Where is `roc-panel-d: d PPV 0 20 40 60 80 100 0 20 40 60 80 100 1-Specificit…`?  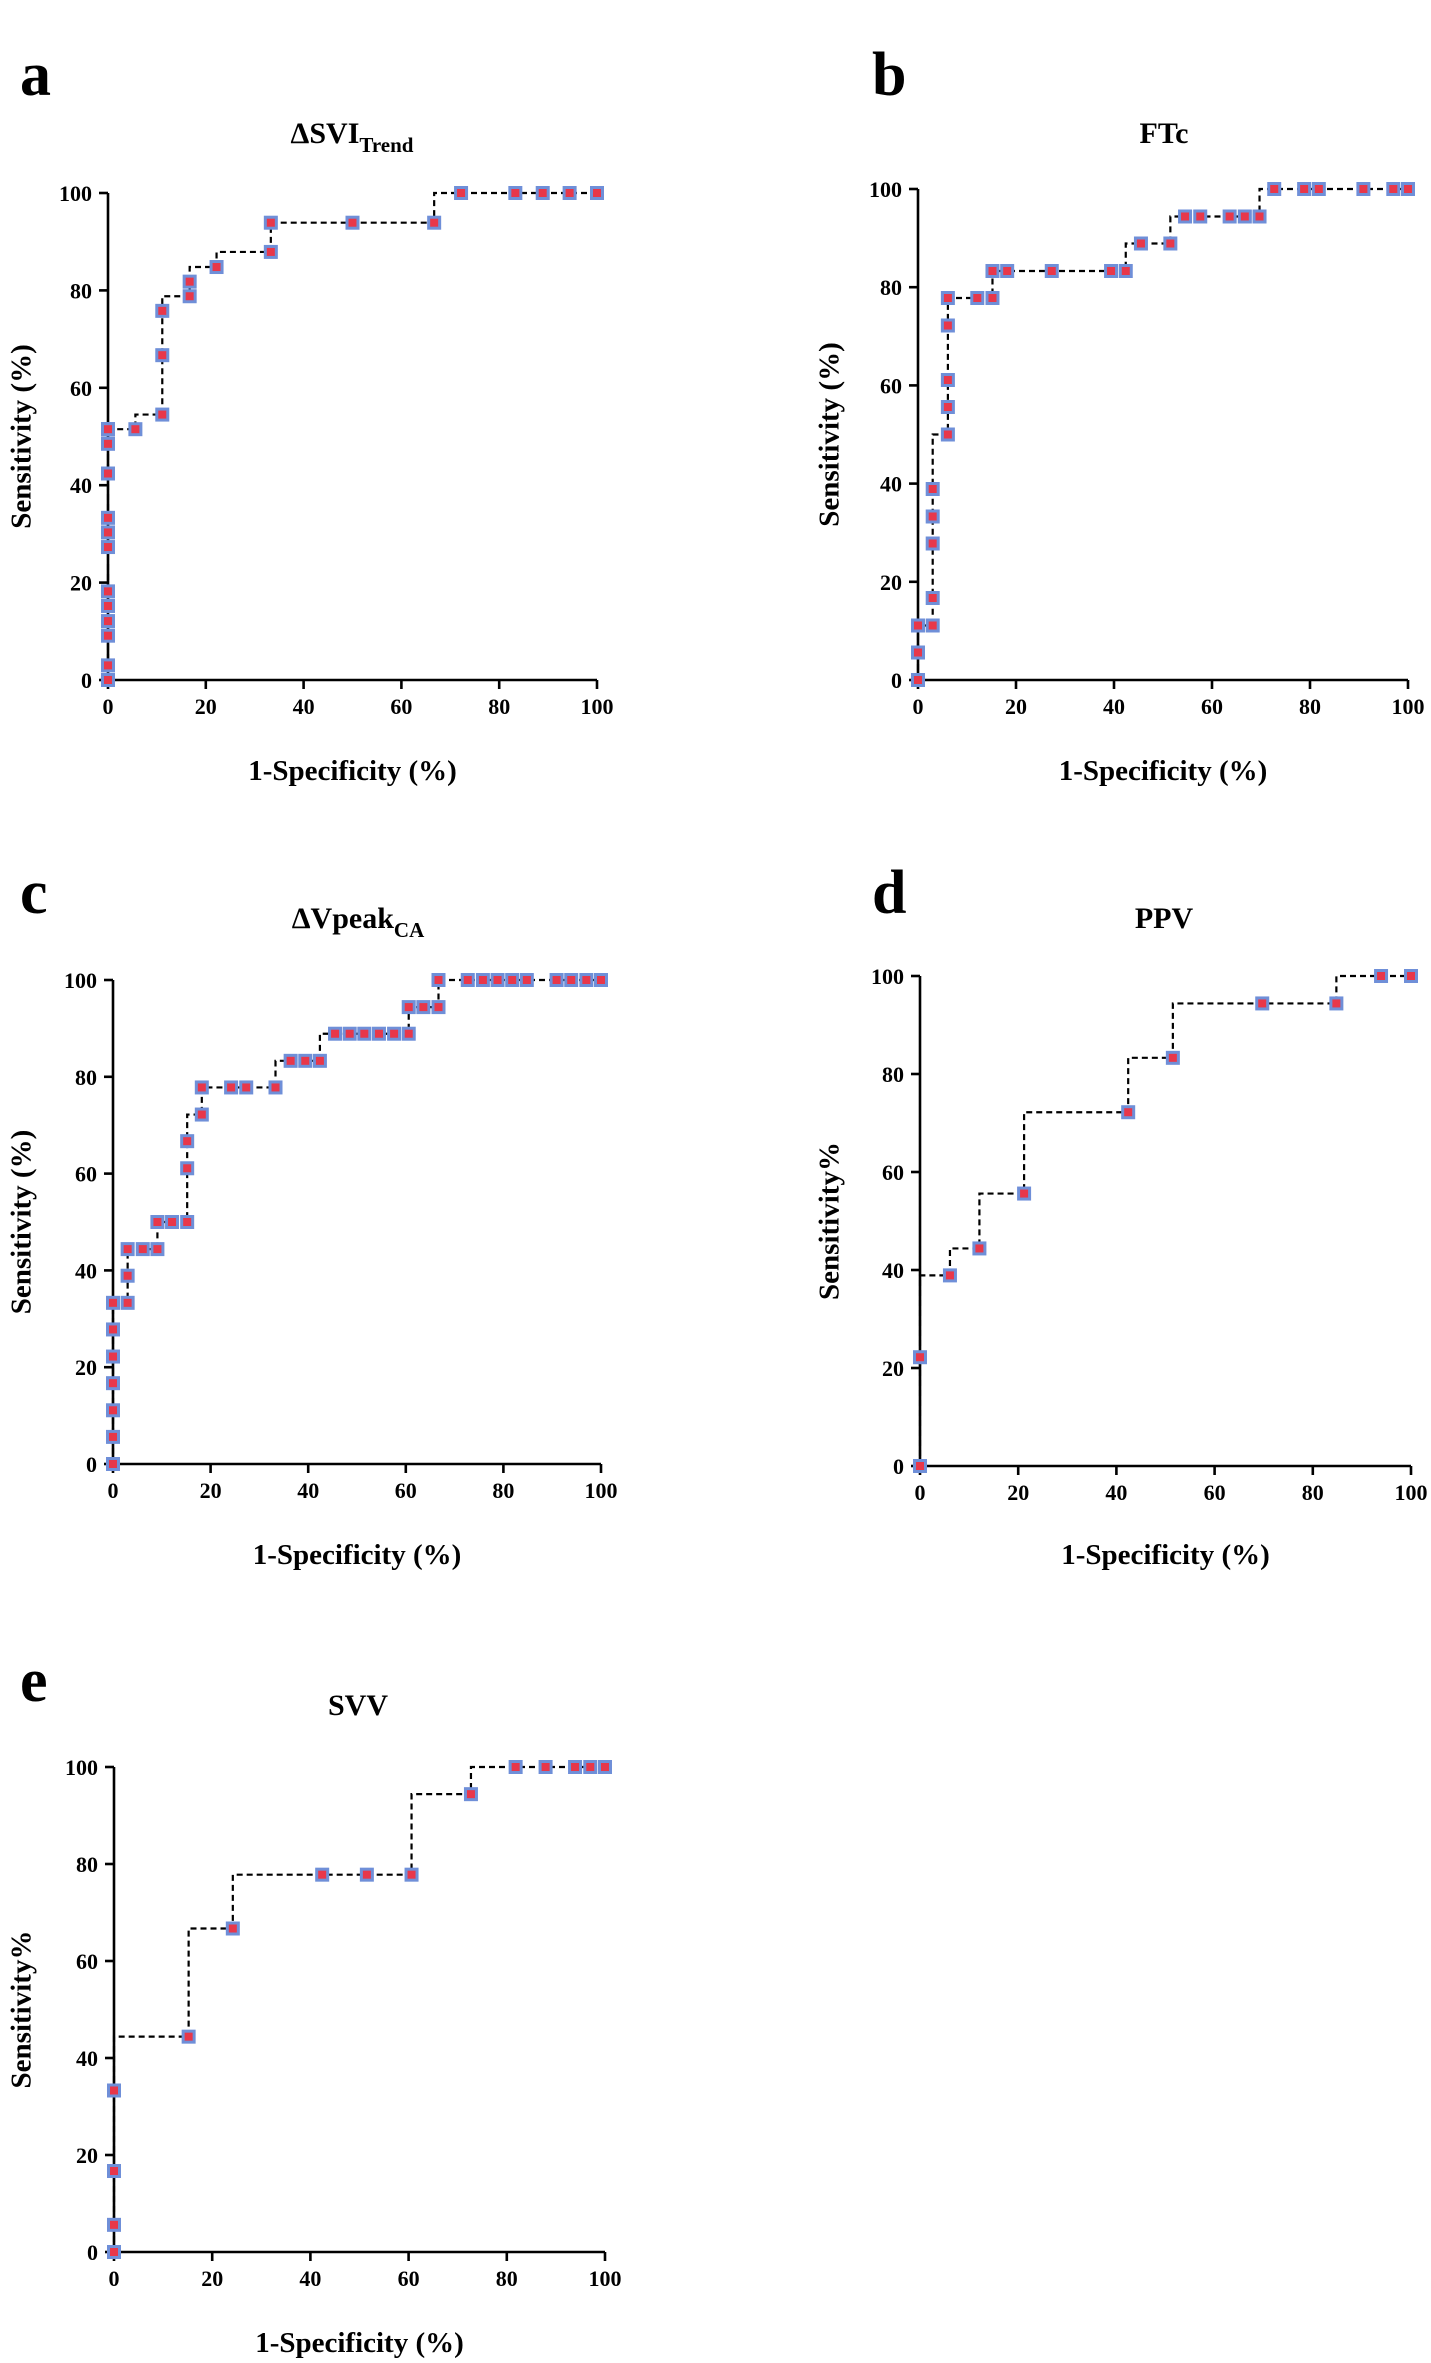 roc-panel-d: d PPV 0 20 40 60 80 100 0 20 40 60 80 100 1-Specificit… is located at coordinates (1121, 1215).